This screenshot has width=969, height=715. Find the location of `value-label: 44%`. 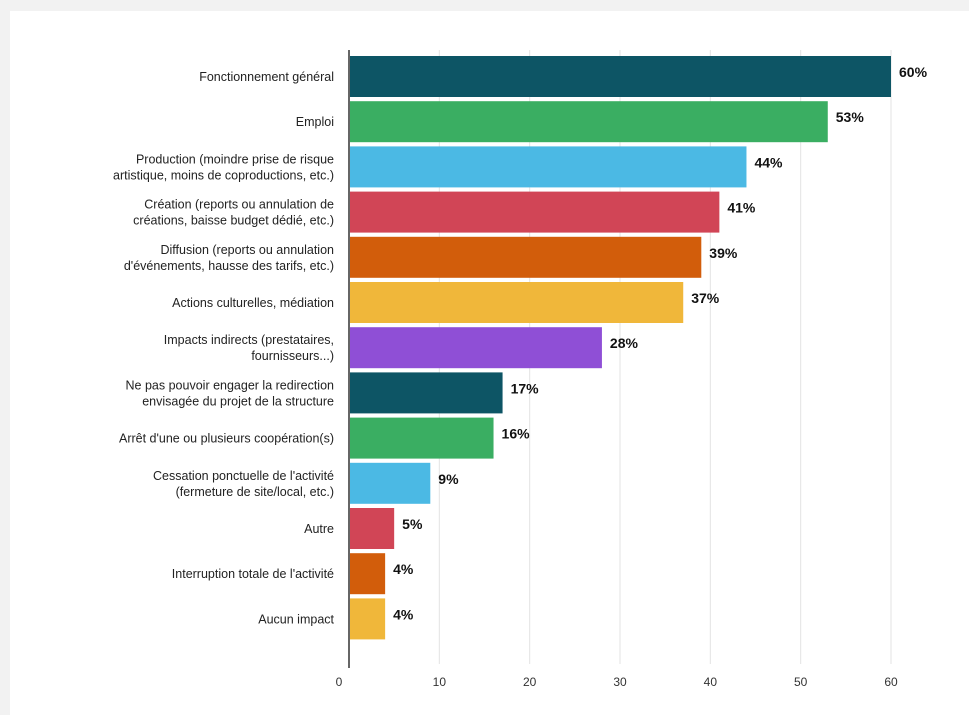

value-label: 44% is located at coordinates (768, 162).